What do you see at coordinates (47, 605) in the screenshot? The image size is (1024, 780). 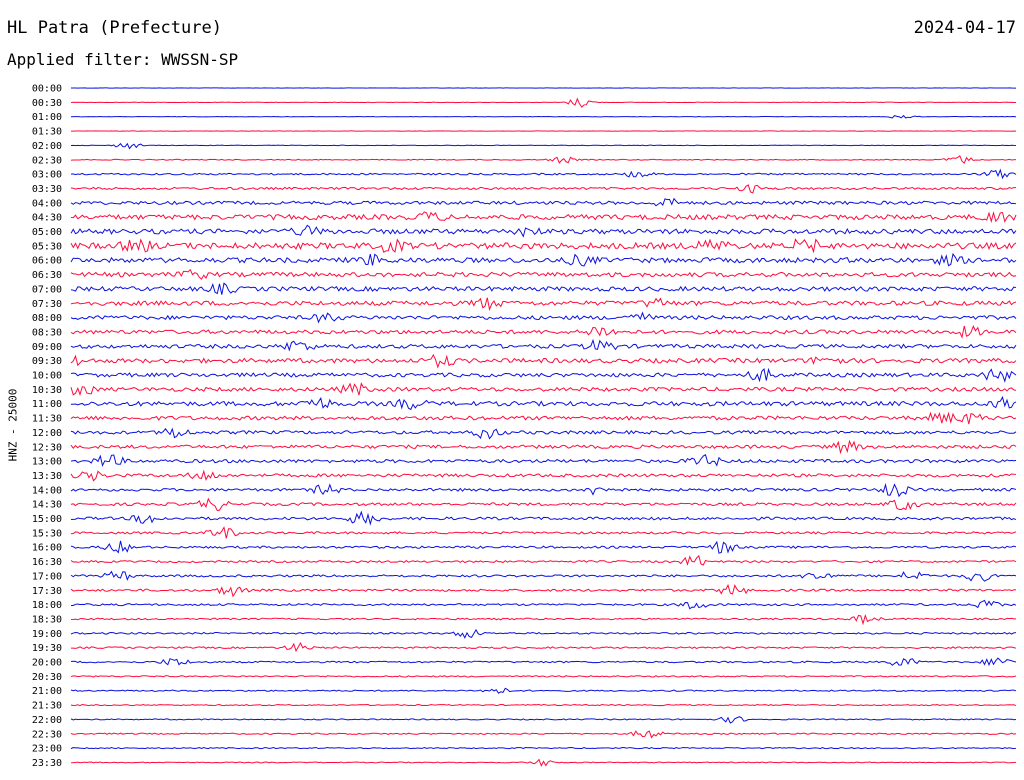 I see `time-tick-label: 18:00` at bounding box center [47, 605].